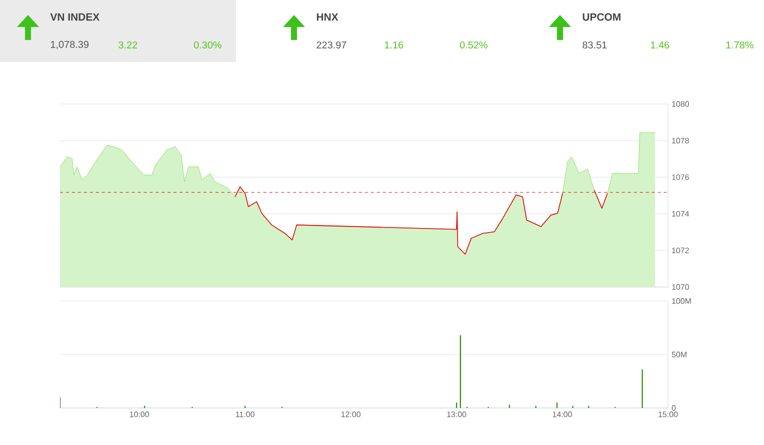 The height and width of the screenshot is (445, 764). Describe the element at coordinates (740, 45) in the screenshot. I see `text: 1.78%` at that location.